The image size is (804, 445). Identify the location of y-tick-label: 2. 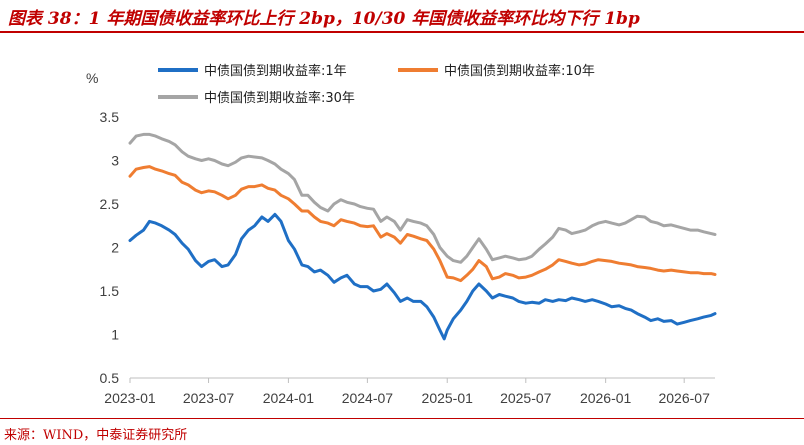
(115, 248).